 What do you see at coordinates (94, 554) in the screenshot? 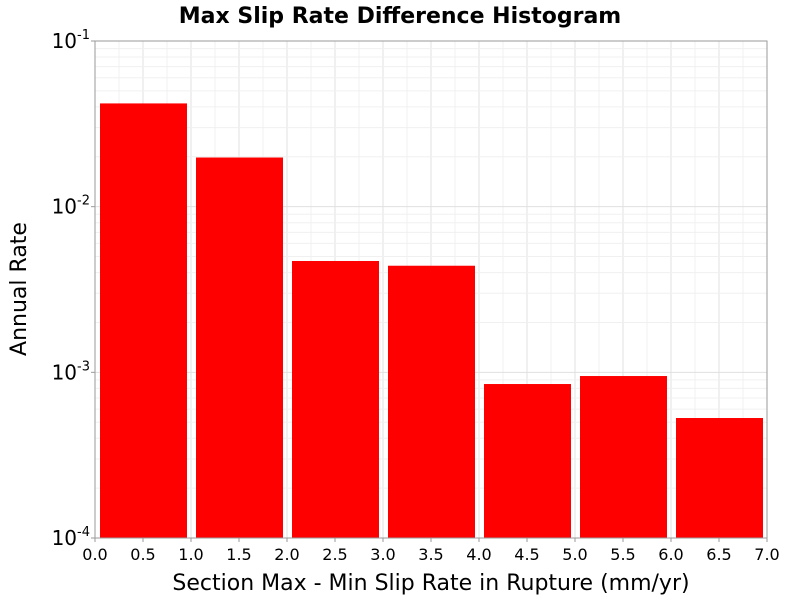
I see `x-tick-label: 0.0` at bounding box center [94, 554].